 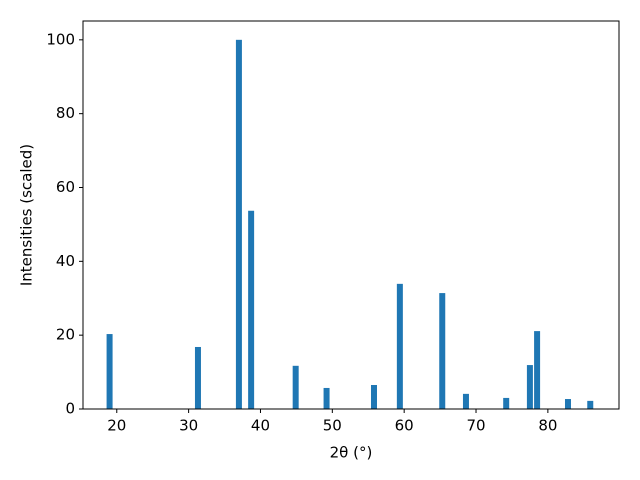 I want to click on x-tick-label: 80, so click(x=547, y=426).